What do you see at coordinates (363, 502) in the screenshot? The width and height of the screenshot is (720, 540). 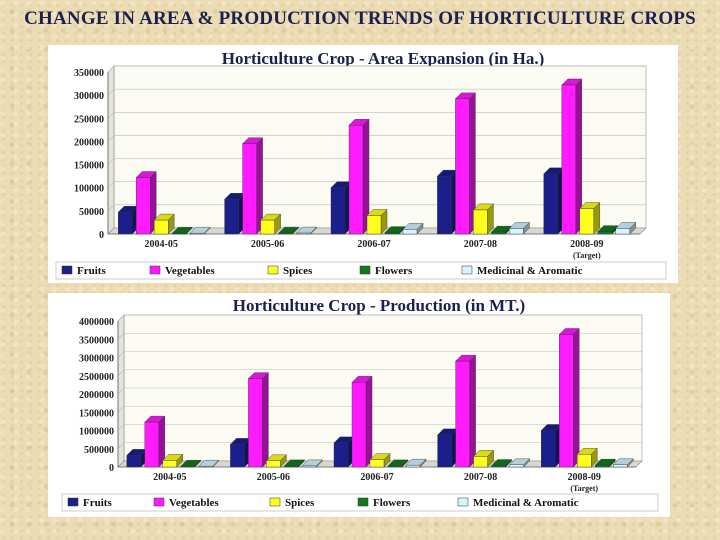 I see `legend-swatch-flowers` at bounding box center [363, 502].